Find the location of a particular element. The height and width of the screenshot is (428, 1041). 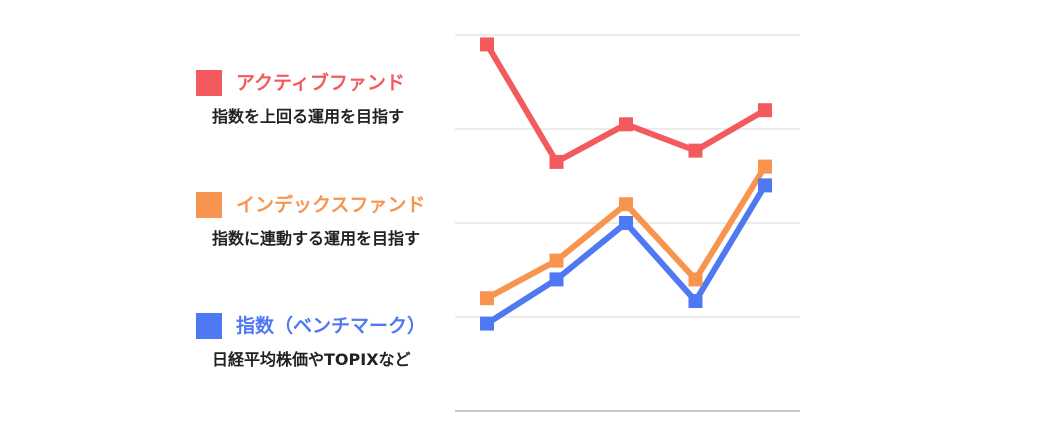

legend-label-active-fund: アクティブファンド is located at coordinates (320, 83).